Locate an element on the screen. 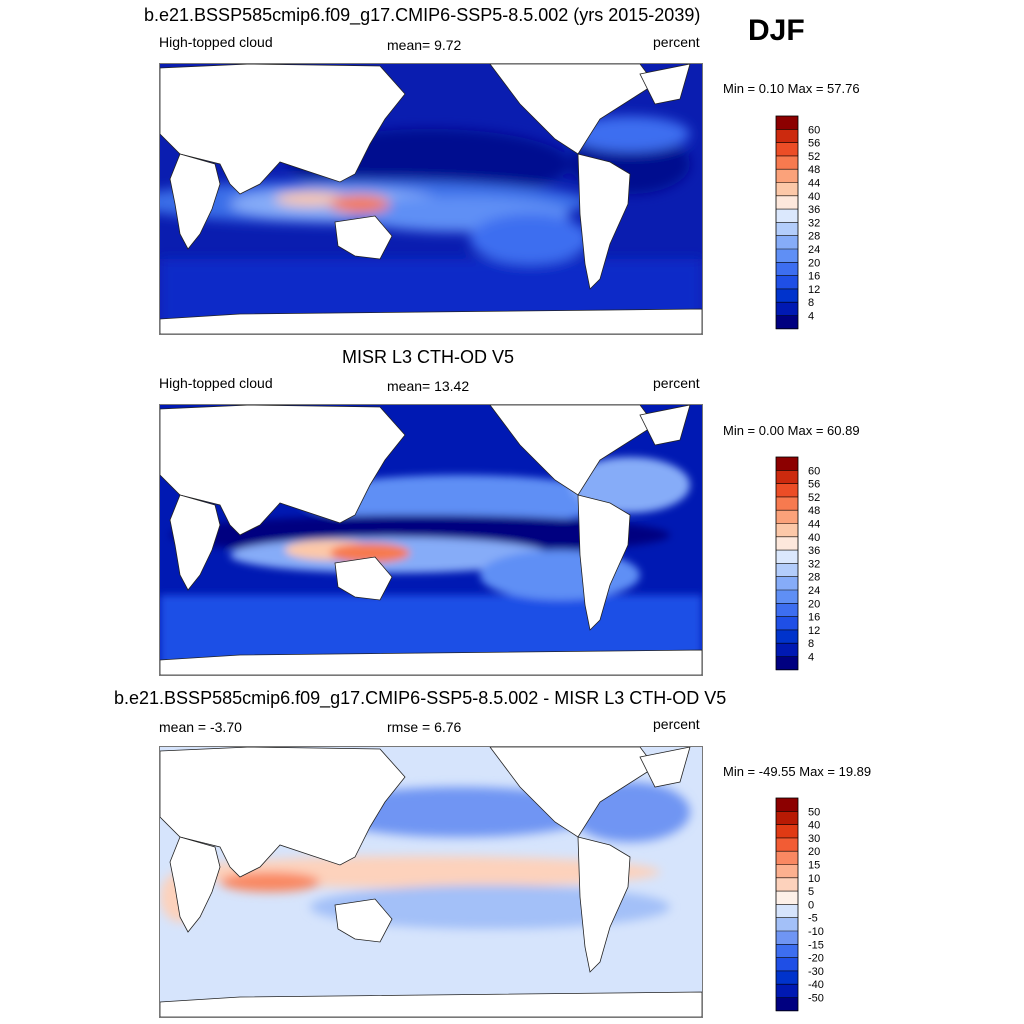 The image size is (1024, 1024). colorbar-tick-label: 16 is located at coordinates (814, 618).